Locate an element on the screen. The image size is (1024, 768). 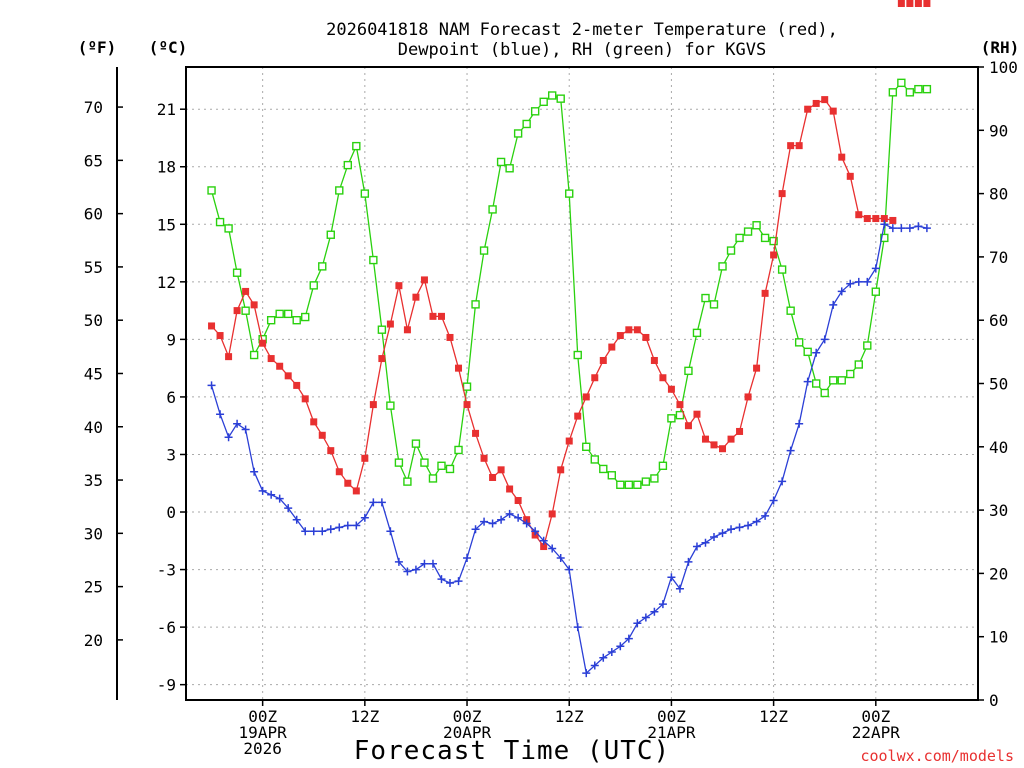
time-tick-label: 00Z is located at coordinates (671, 716).